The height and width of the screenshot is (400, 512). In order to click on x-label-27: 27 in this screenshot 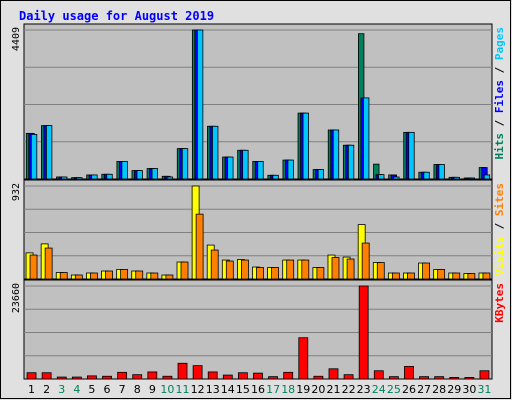, I will do `click(424, 389)`.